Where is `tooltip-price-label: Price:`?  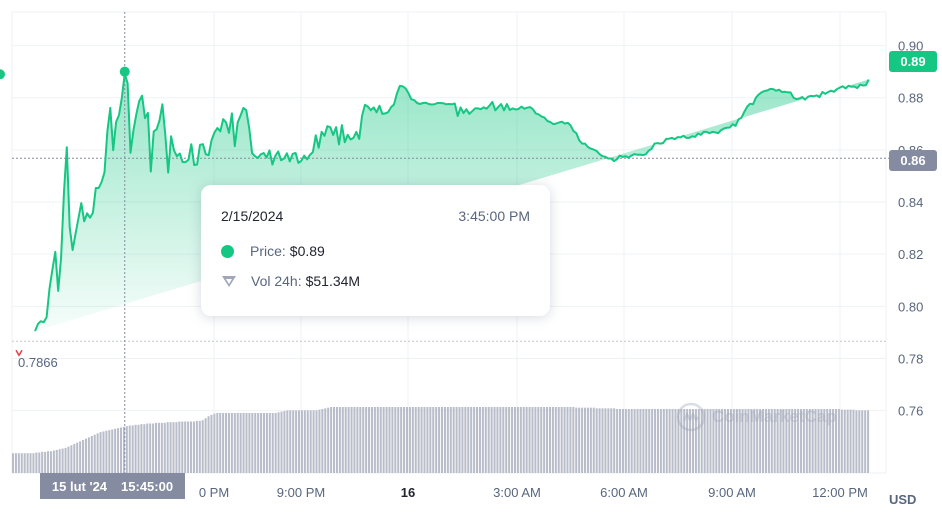
tooltip-price-label: Price: is located at coordinates (268, 251).